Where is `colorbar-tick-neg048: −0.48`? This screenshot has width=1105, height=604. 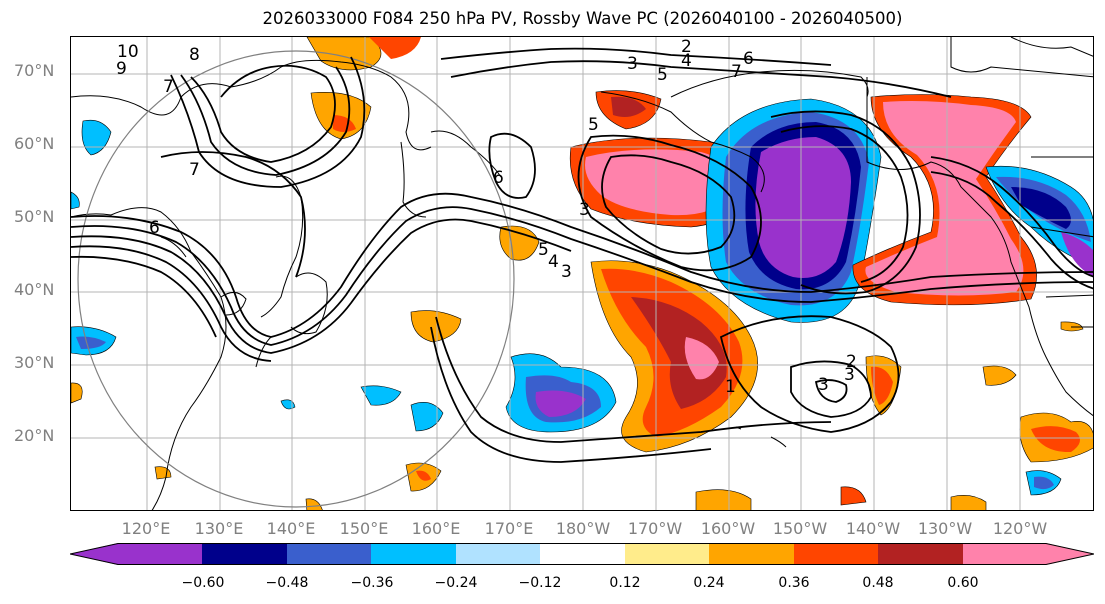
colorbar-tick-neg048: −0.48 is located at coordinates (287, 583).